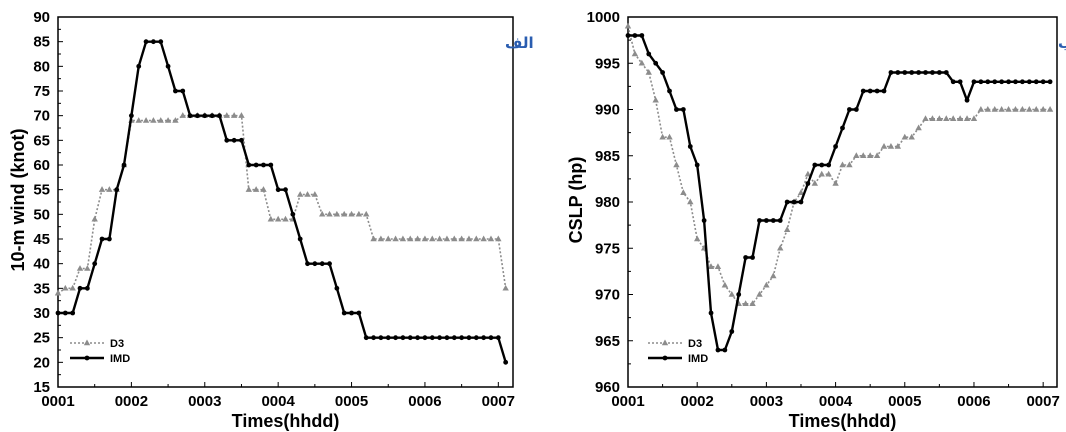  What do you see at coordinates (131, 401) in the screenshot?
I see `x-tick-label: 0002` at bounding box center [131, 401].